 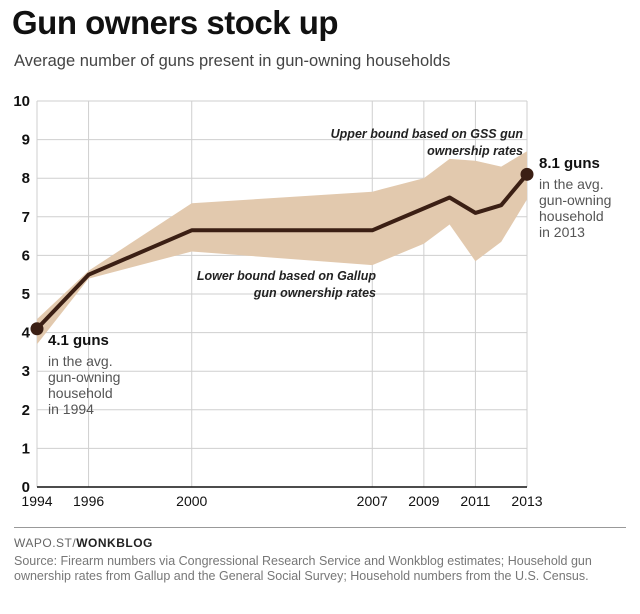 What do you see at coordinates (191, 501) in the screenshot?
I see `x-tick-label: 2000` at bounding box center [191, 501].